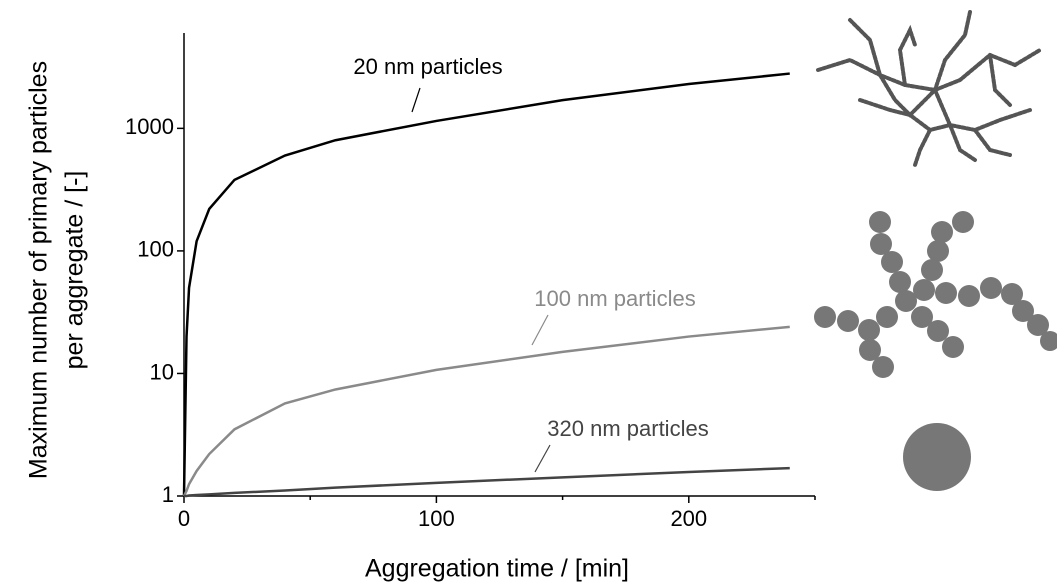  Describe the element at coordinates (168, 494) in the screenshot. I see `y-tick-label: 1` at that location.